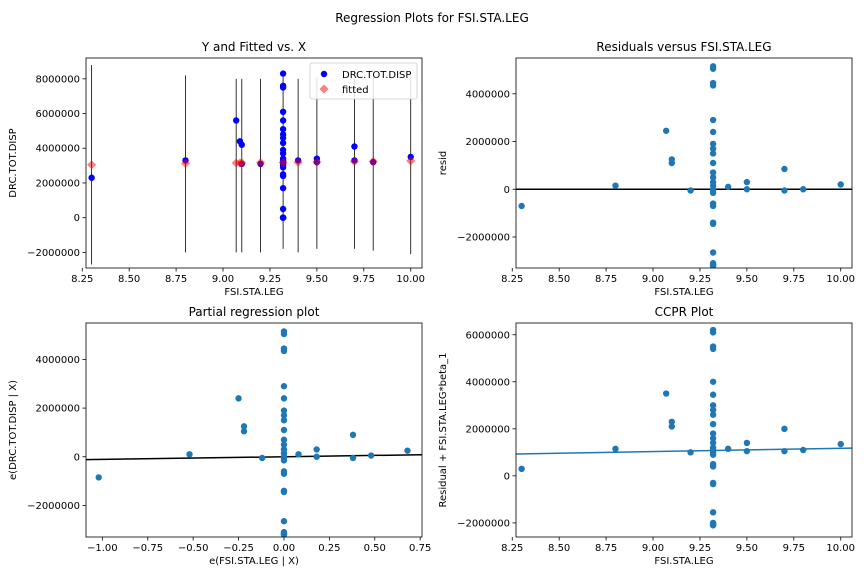 This screenshot has height=576, width=864. I want to click on x-tick-label: 0.50, so click(375, 548).